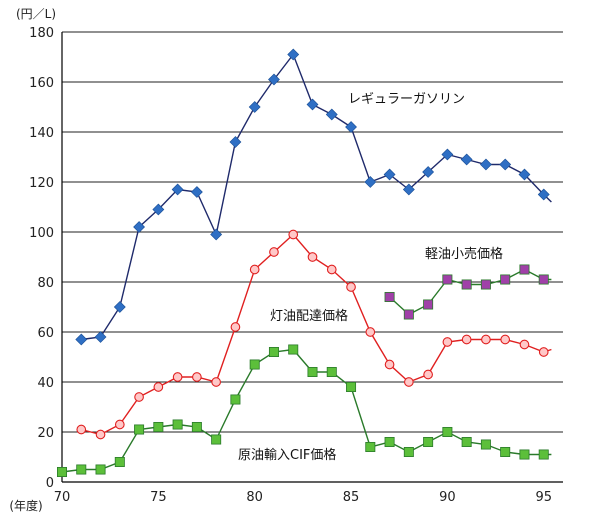 The width and height of the screenshot is (590, 522). Describe the element at coordinates (287, 455) in the screenshot. I see `series-label-crude-oil: 原油輸入CIF価格` at that location.